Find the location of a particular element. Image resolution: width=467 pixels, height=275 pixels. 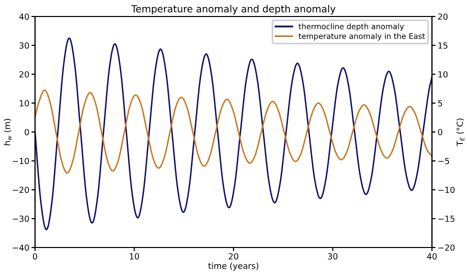

x-tick-label: 10 is located at coordinates (135, 256).